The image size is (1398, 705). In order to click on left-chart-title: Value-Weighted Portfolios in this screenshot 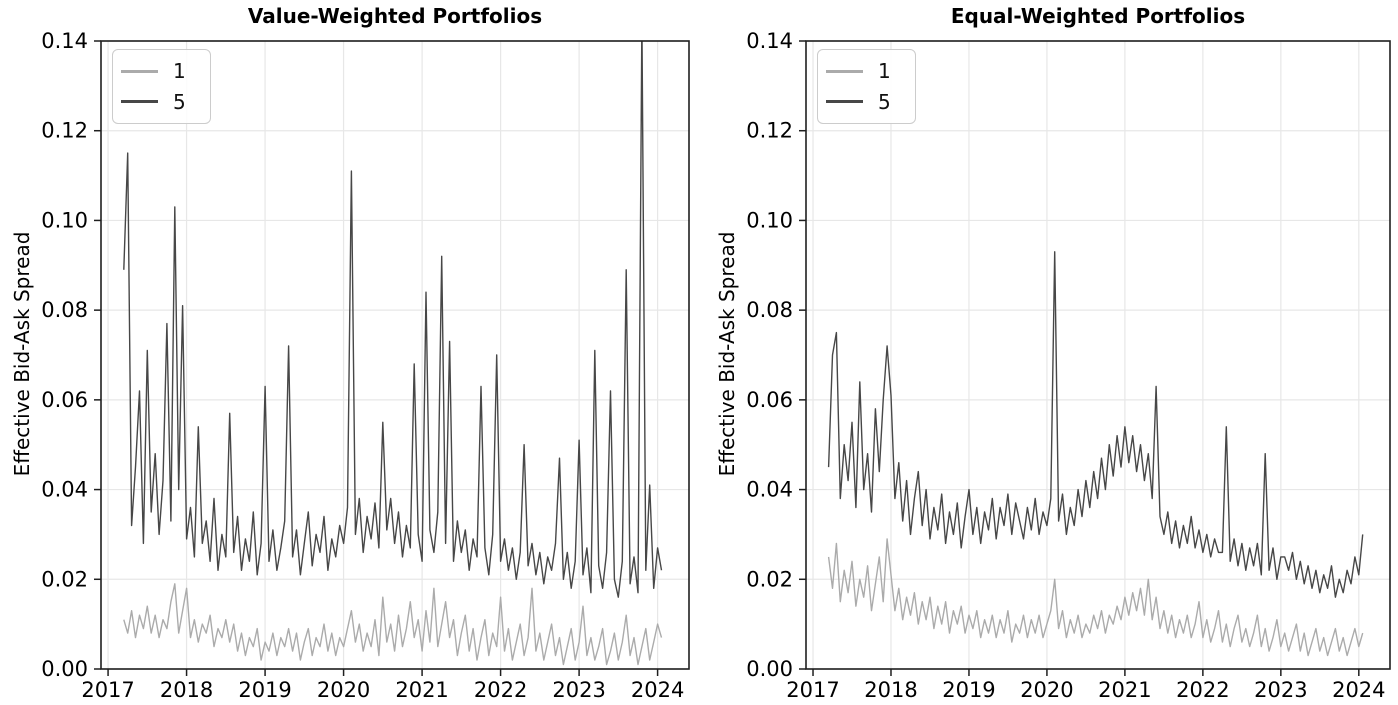, I will do `click(395, 16)`.